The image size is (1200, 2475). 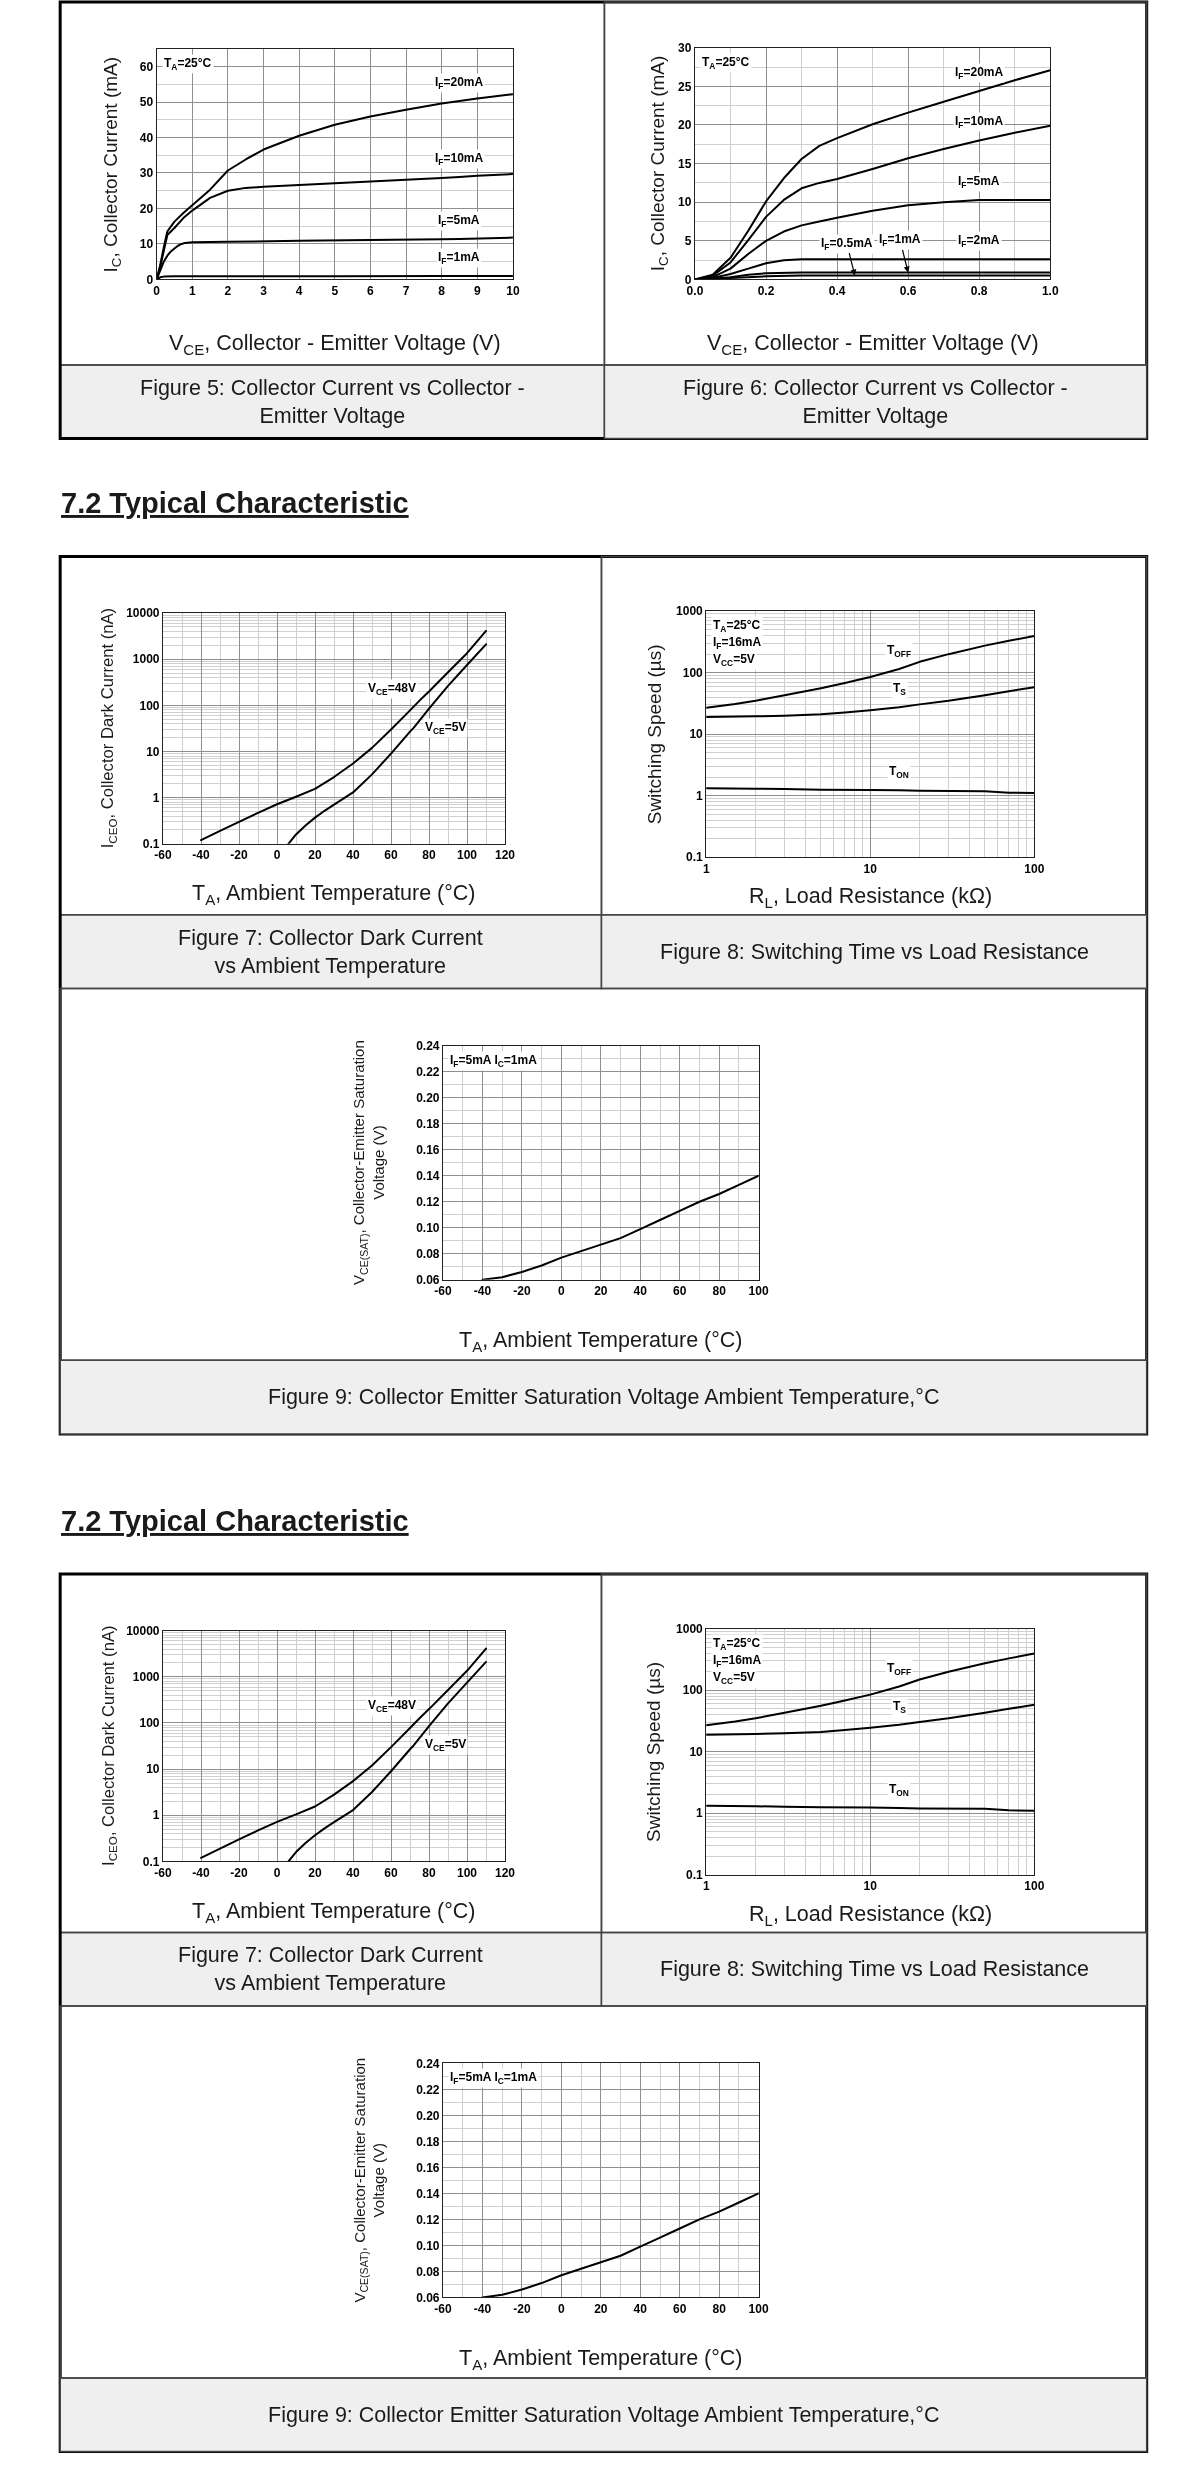 I want to click on annotation: I$_{F}$=1mA, so click(x=900, y=240).